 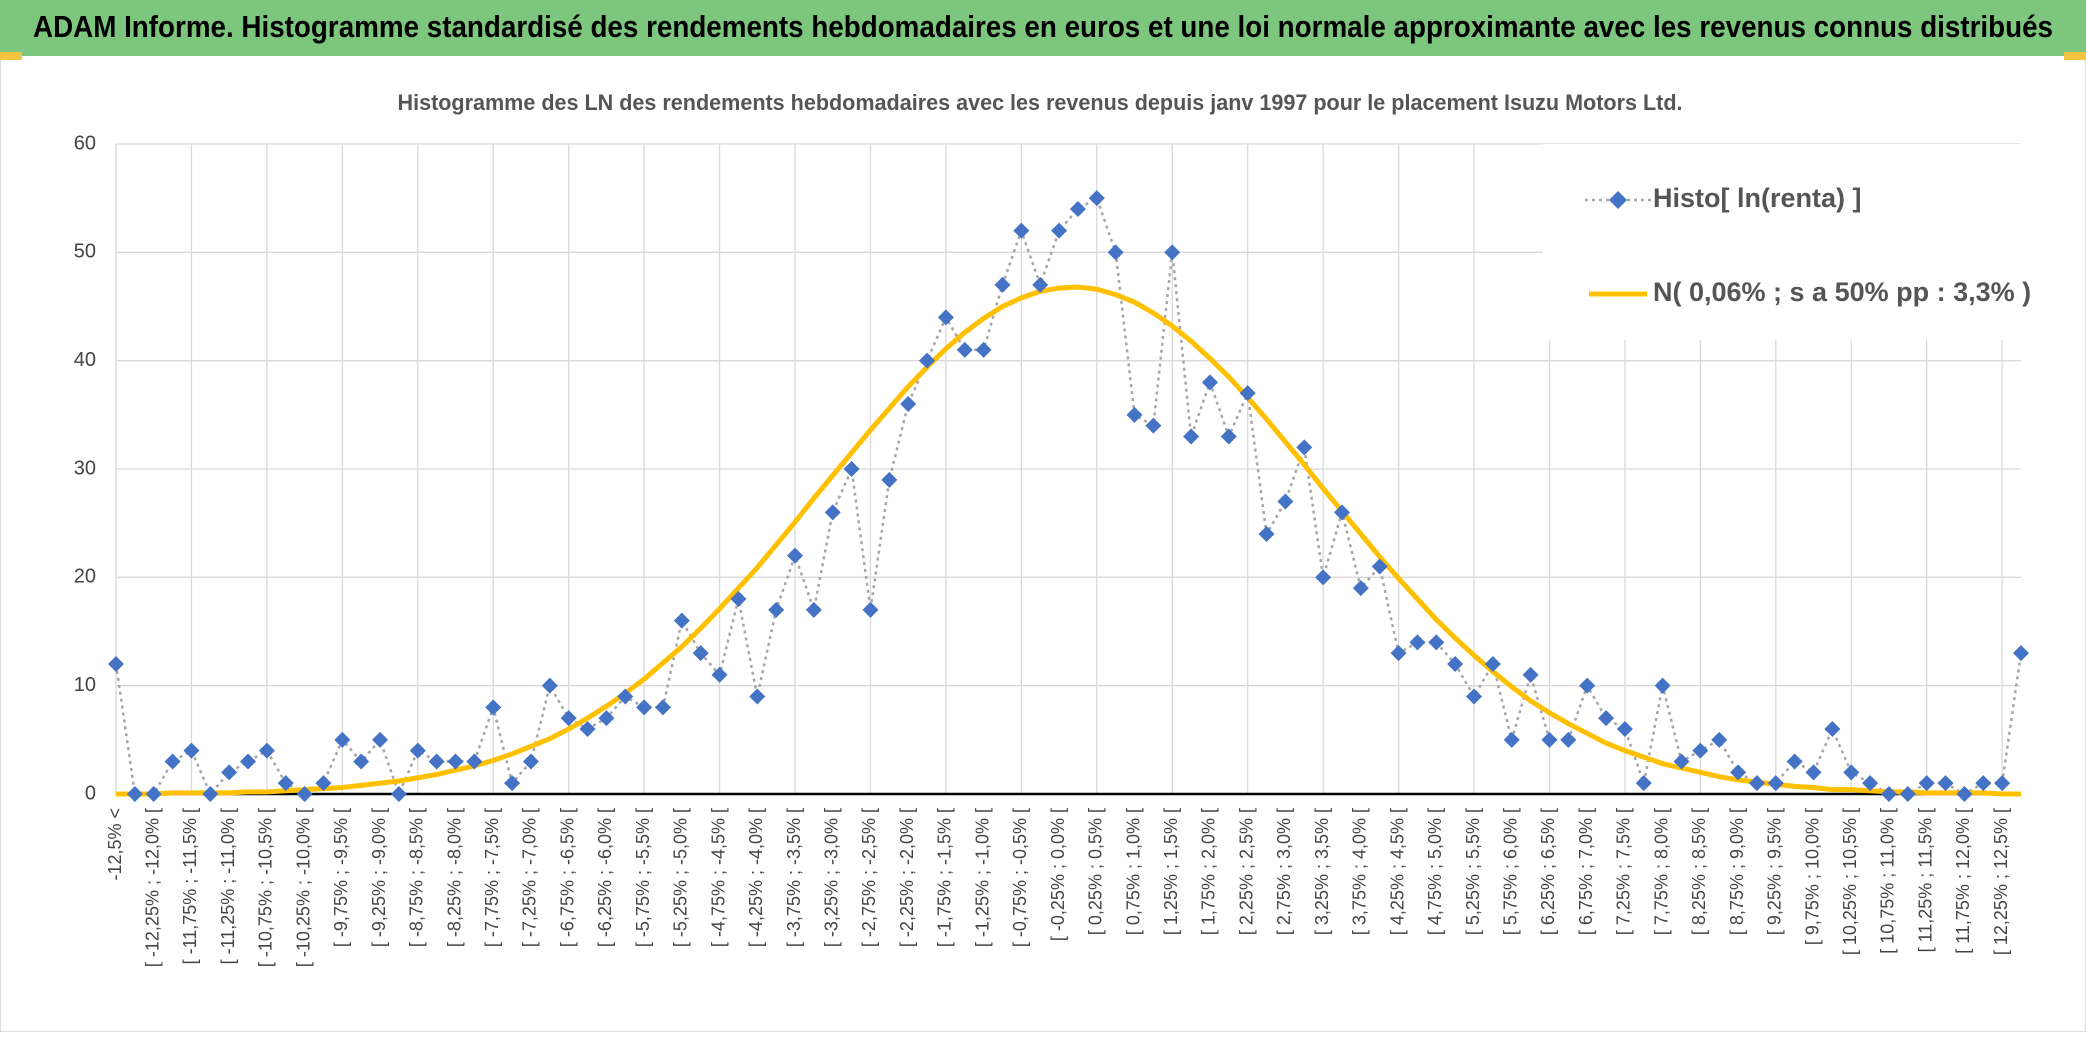 I want to click on x-tick-label: [ 8,25% ; 8,5% [, so click(x=1699, y=871).